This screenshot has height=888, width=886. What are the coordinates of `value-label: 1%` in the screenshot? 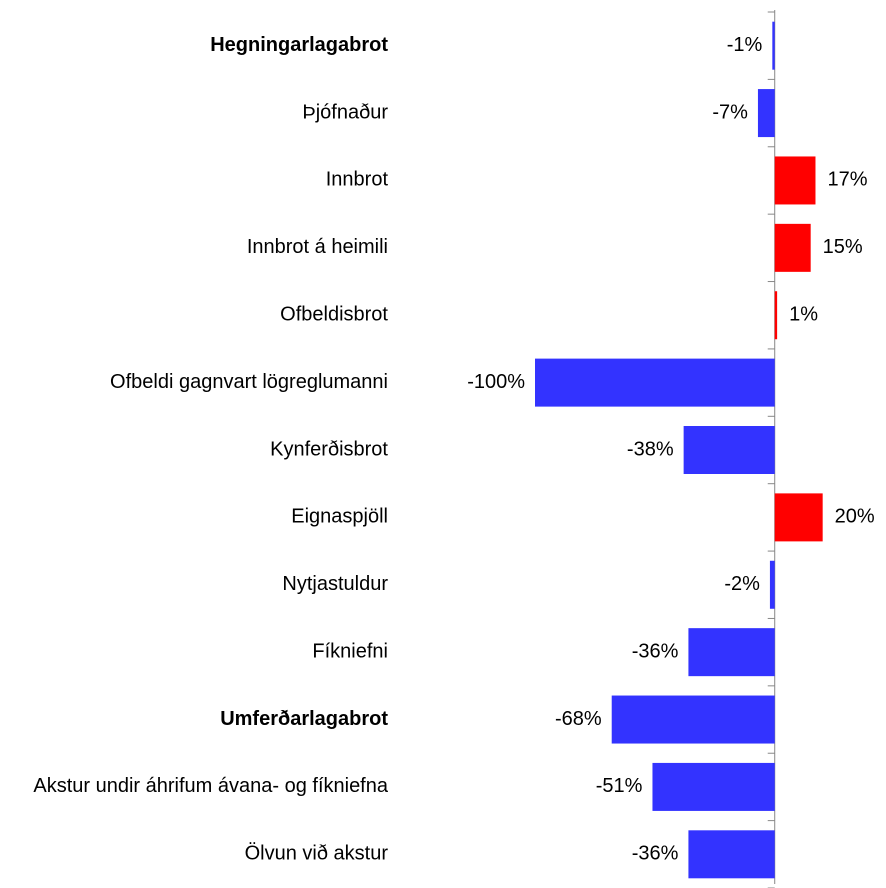 It's located at (803, 315).